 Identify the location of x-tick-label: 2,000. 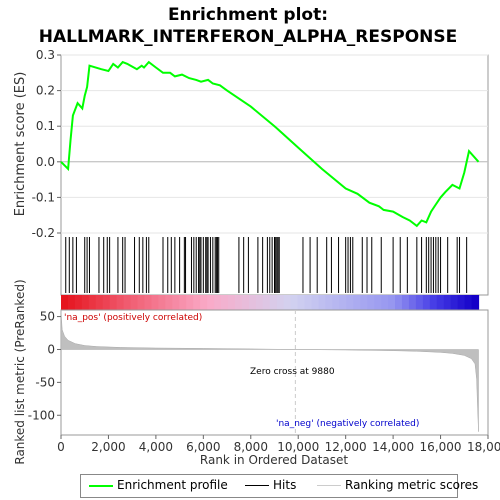
(108, 447).